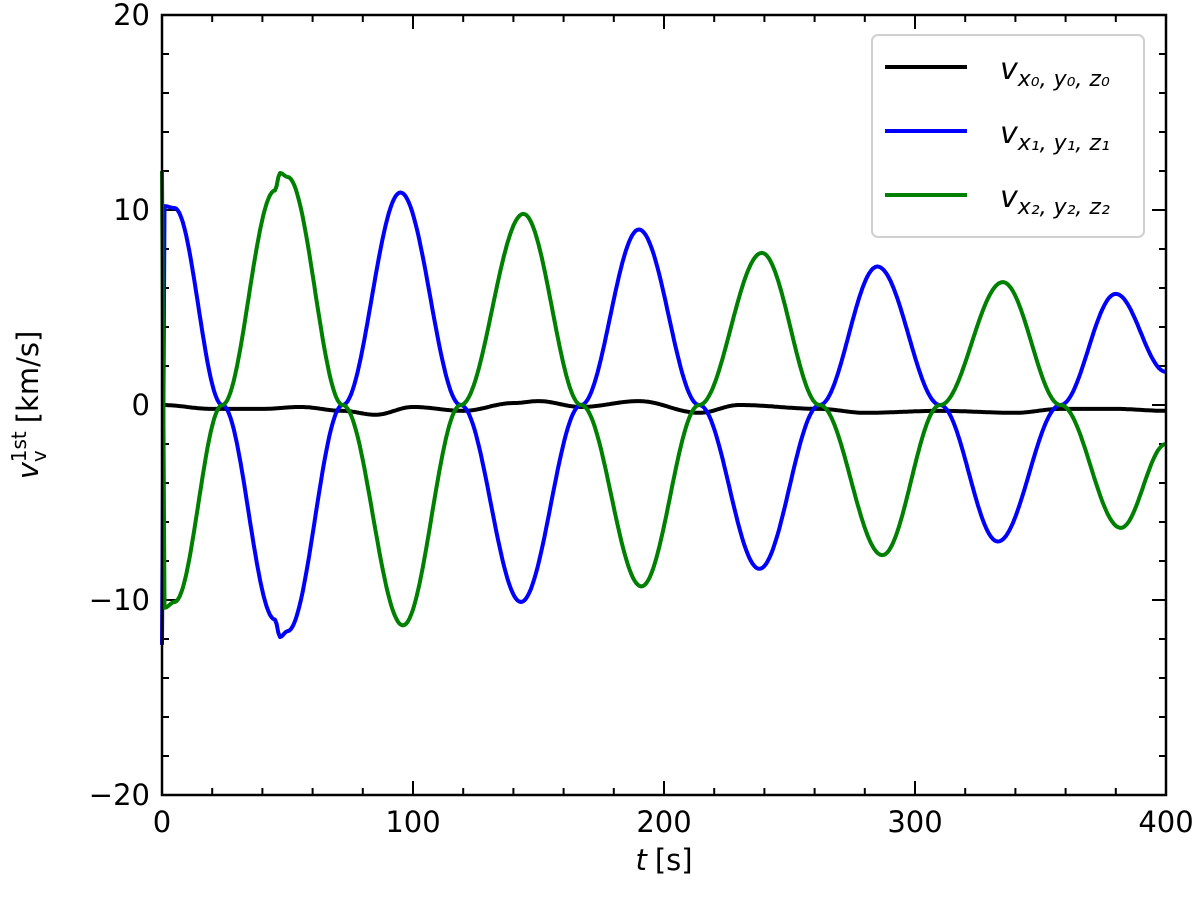 The width and height of the screenshot is (1200, 901). Describe the element at coordinates (663, 860) in the screenshot. I see `x-axis-label: t [s]` at that location.